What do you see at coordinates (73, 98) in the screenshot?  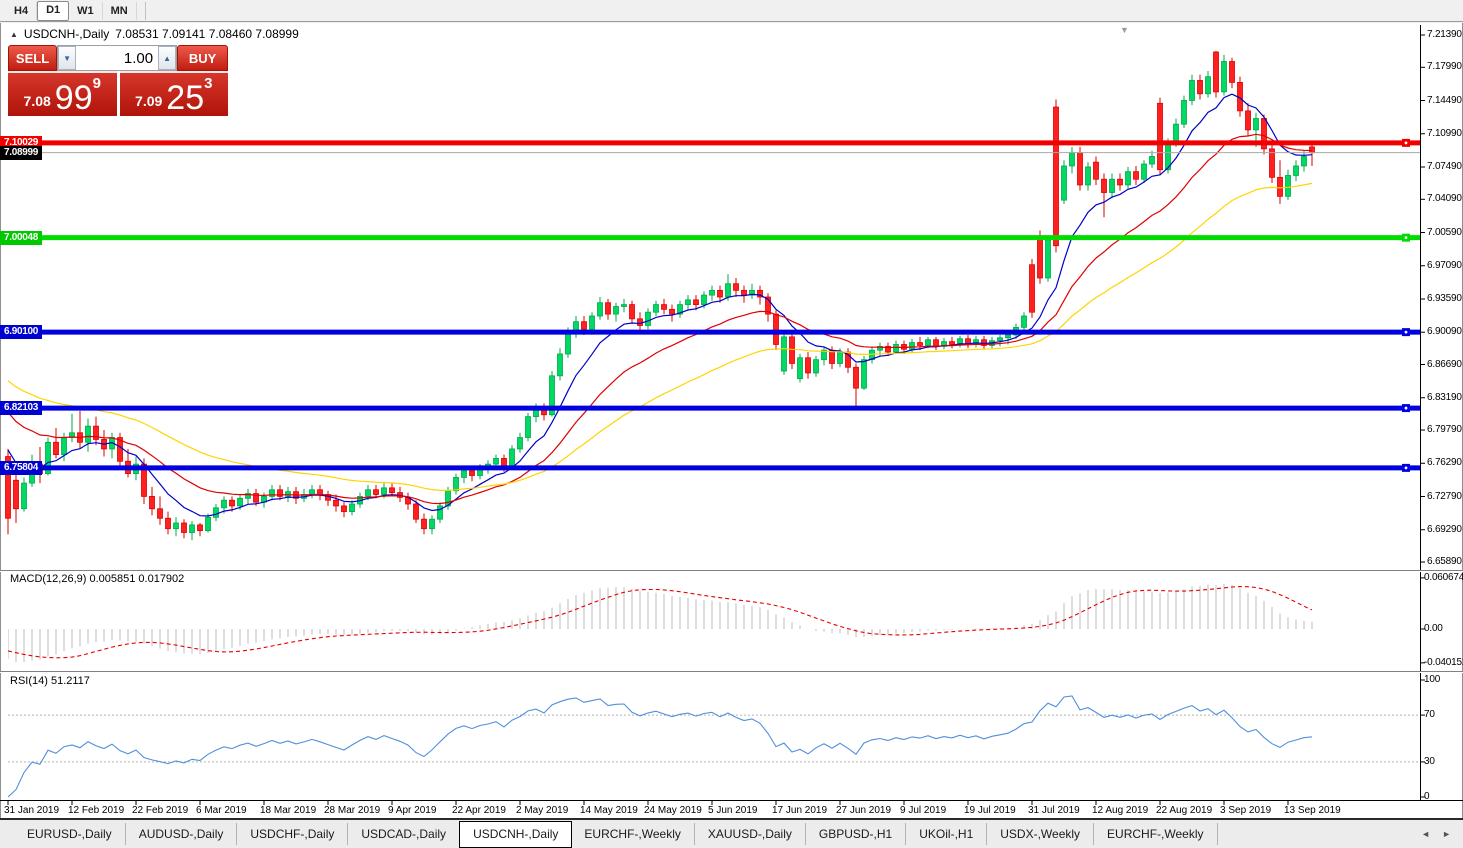 I see `sell-price-pips: 99` at bounding box center [73, 98].